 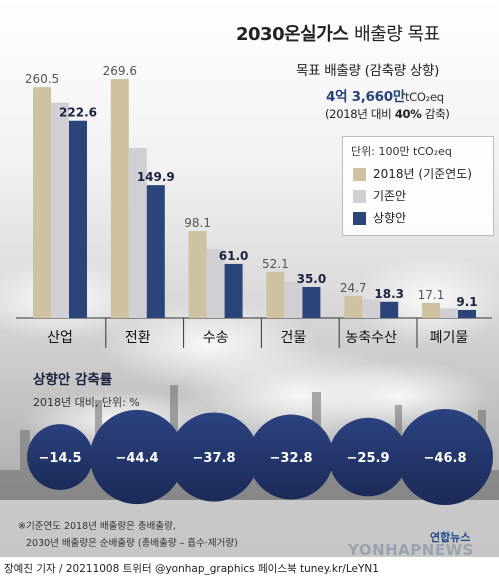 I want to click on unit-label: 단위: 100만 tCO₂eq, so click(x=401, y=151).